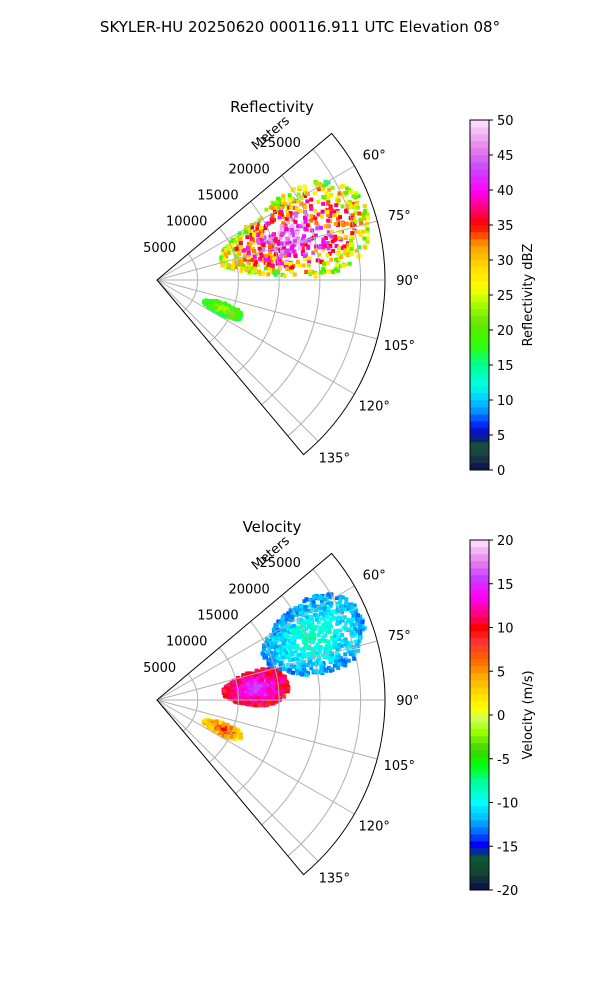 The image size is (600, 1004). What do you see at coordinates (507, 804) in the screenshot?
I see `colorbar-tick-label: -10` at bounding box center [507, 804].